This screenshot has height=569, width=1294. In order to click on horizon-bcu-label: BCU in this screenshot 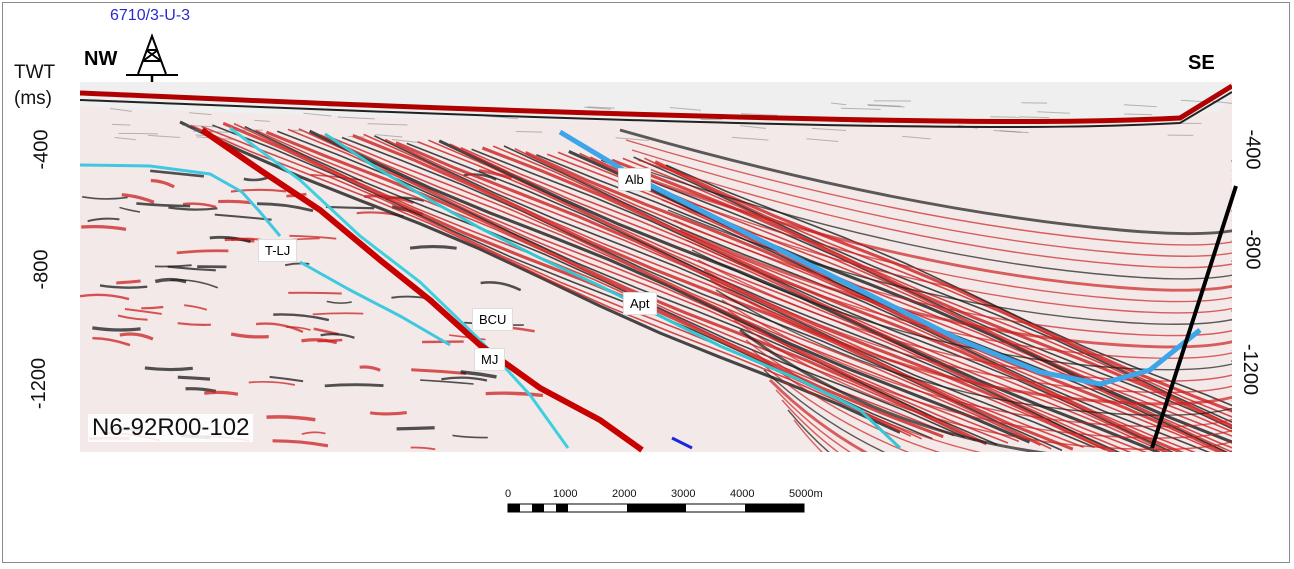, I will do `click(493, 319)`.